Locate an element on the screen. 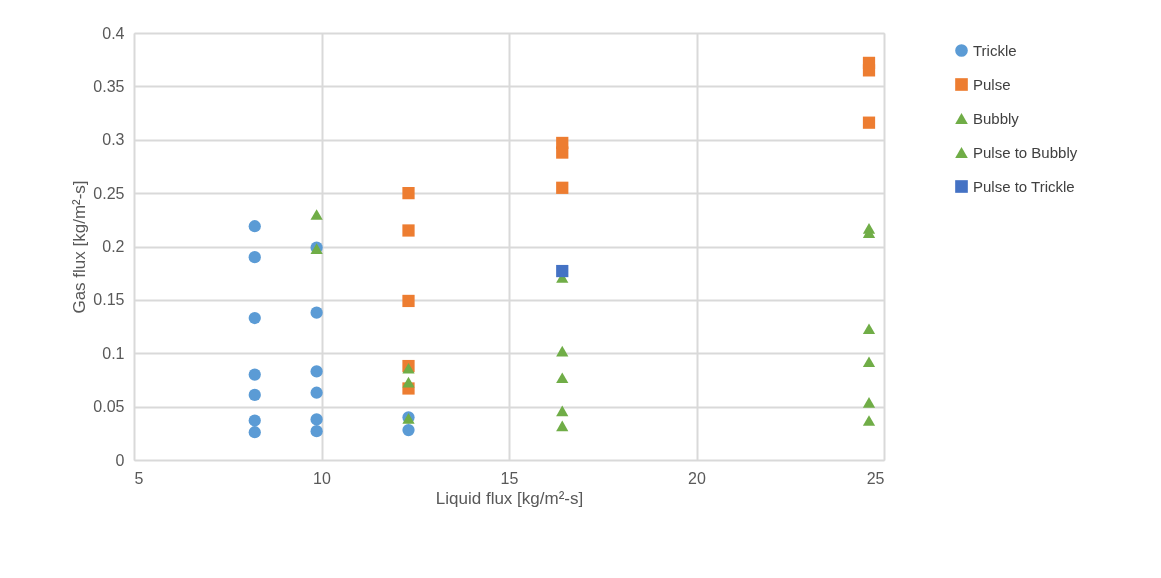 The image size is (1161, 578). legend-label: Trickle is located at coordinates (995, 50).